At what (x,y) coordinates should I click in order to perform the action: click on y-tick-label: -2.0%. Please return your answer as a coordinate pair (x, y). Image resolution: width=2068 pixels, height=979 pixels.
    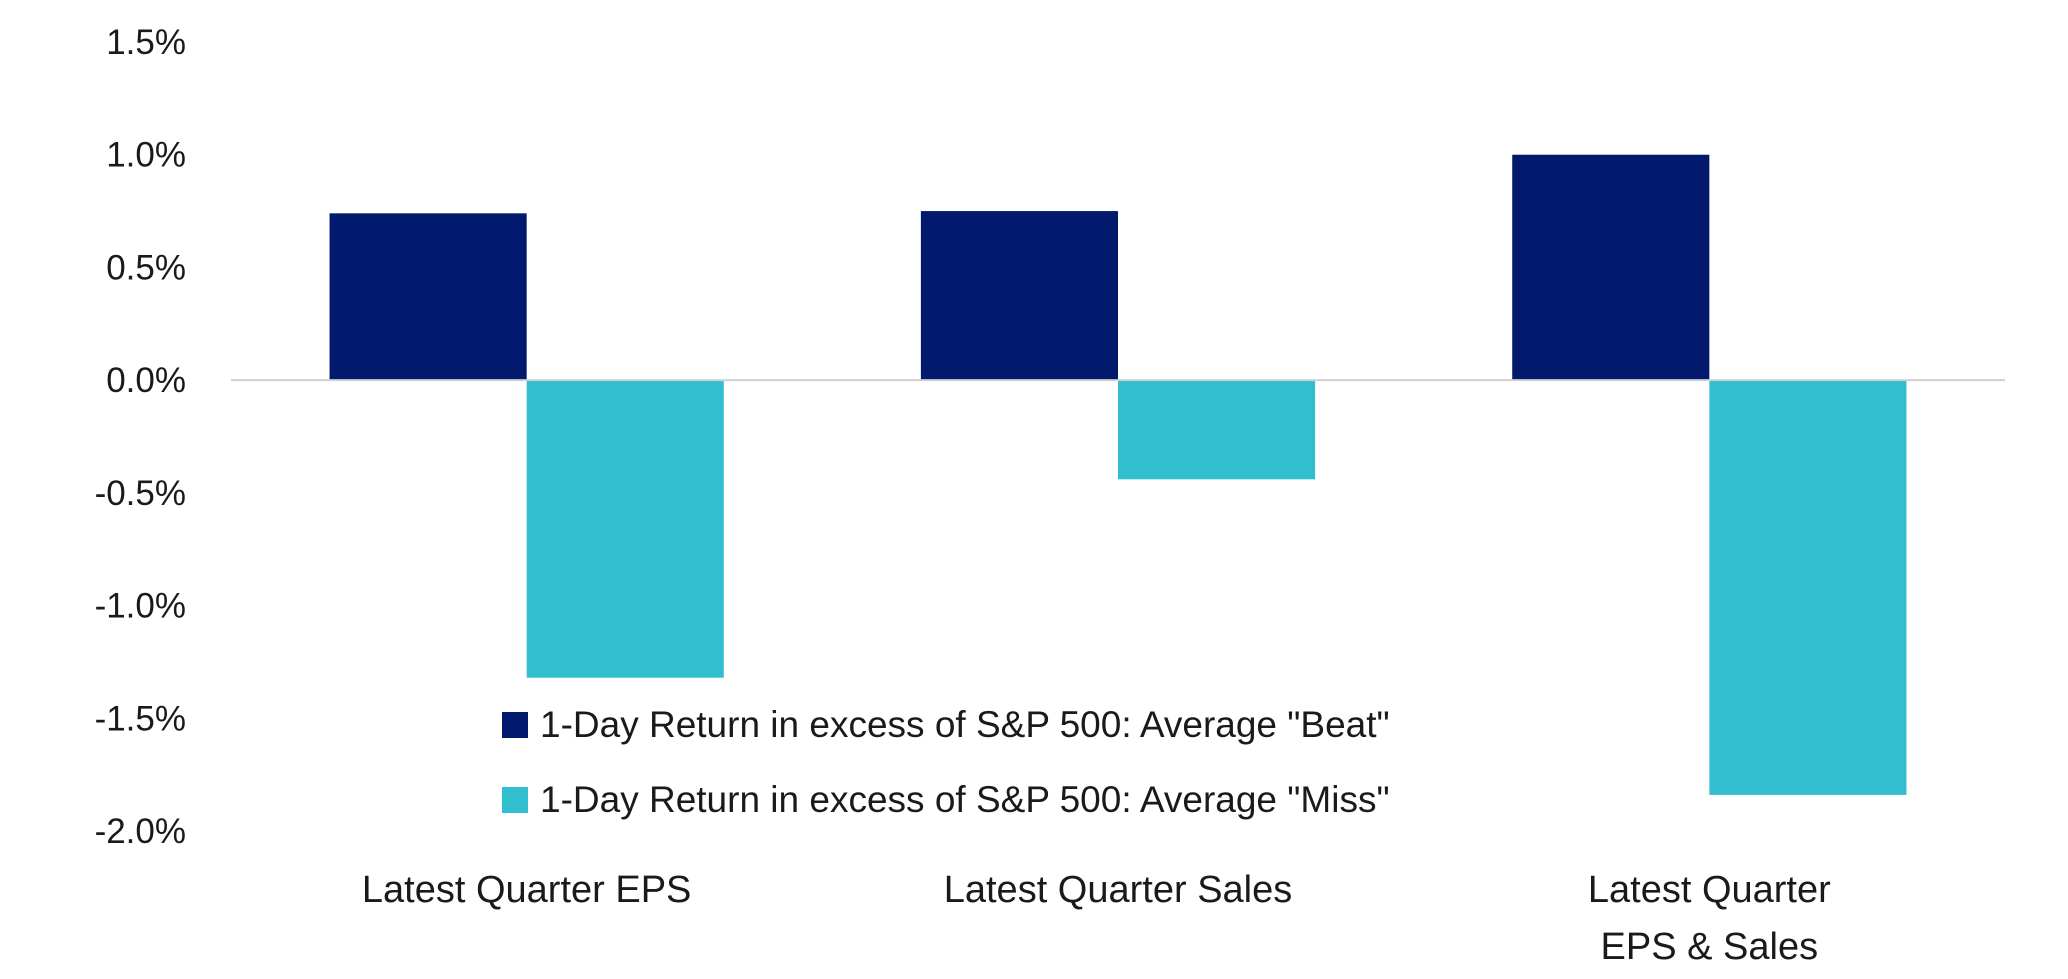
    Looking at the image, I should click on (140, 831).